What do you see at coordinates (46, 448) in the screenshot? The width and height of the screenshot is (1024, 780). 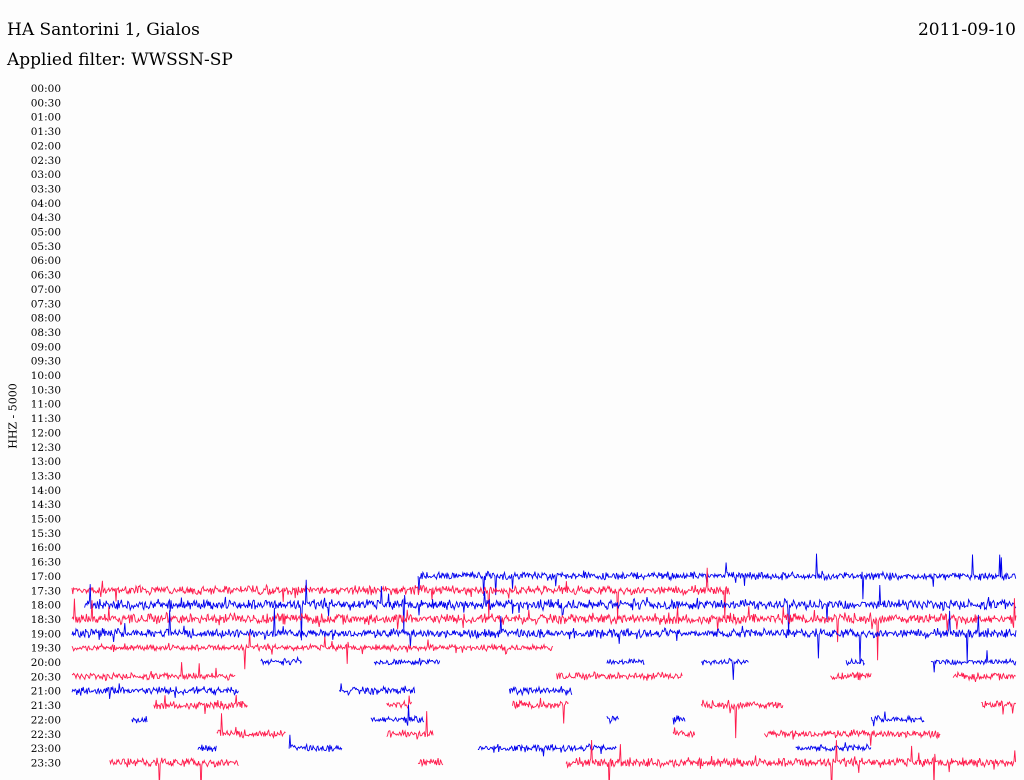 I see `time-tick-label: 12:30` at bounding box center [46, 448].